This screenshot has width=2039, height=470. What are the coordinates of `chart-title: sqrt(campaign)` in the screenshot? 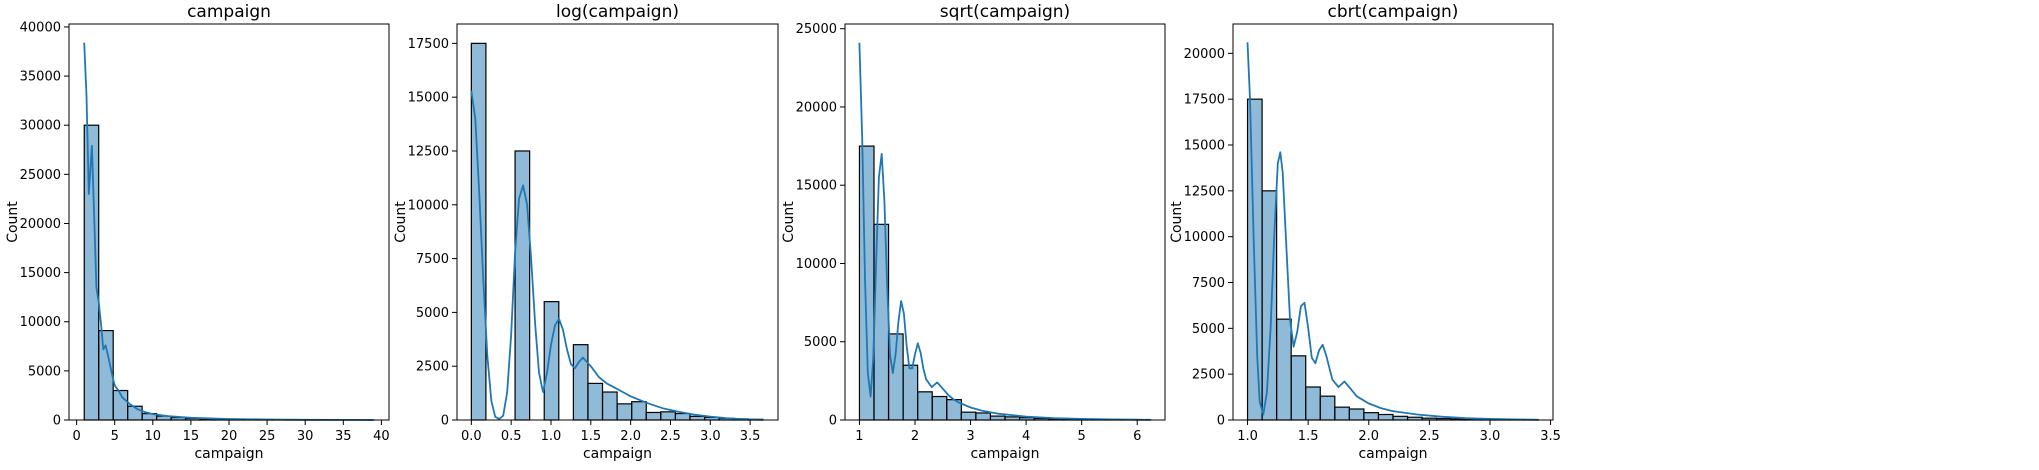 It's located at (1005, 12).